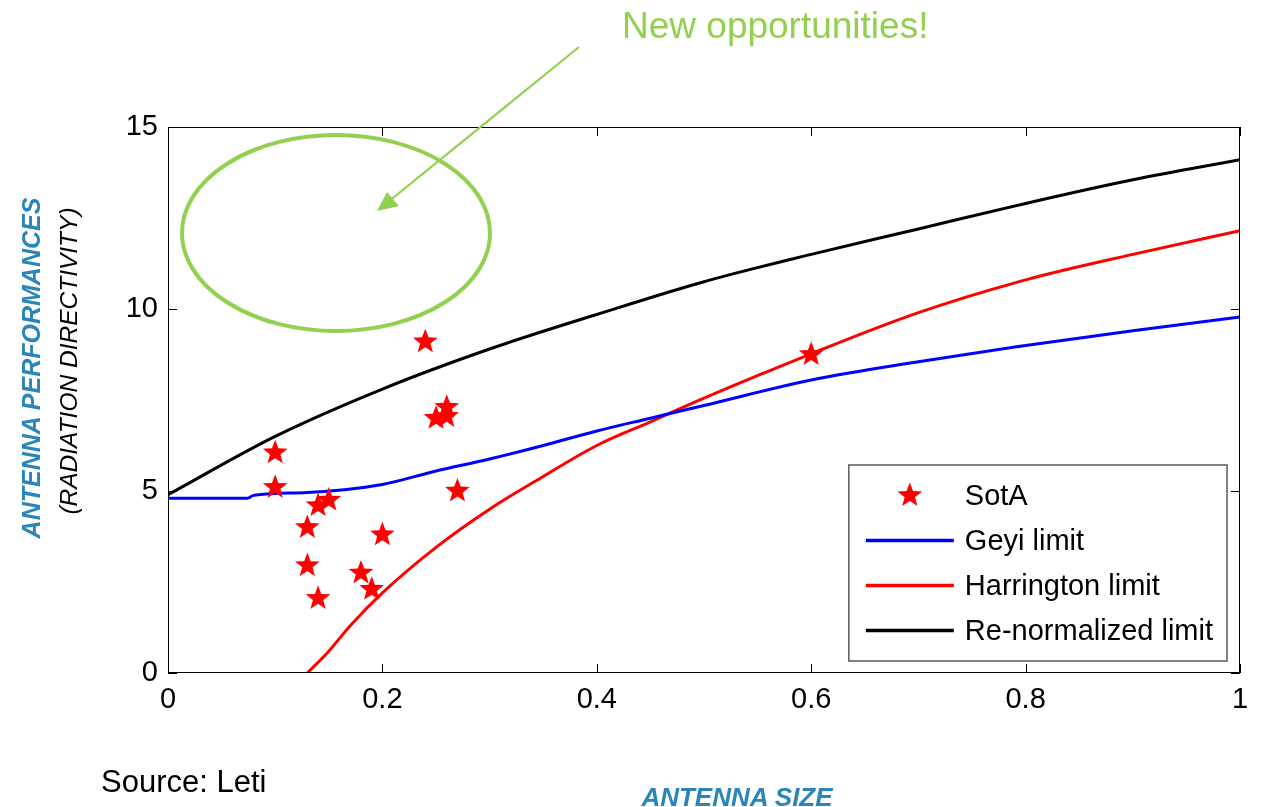  I want to click on source-note: Source: Leti, so click(184, 781).